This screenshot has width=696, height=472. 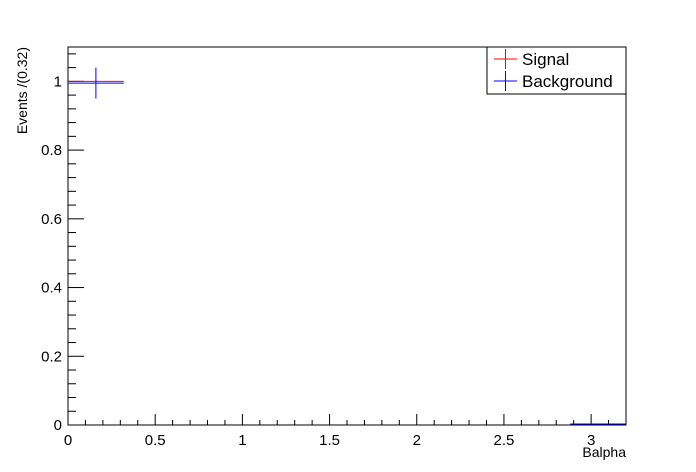 What do you see at coordinates (505, 81) in the screenshot?
I see `legend-marker-background` at bounding box center [505, 81].